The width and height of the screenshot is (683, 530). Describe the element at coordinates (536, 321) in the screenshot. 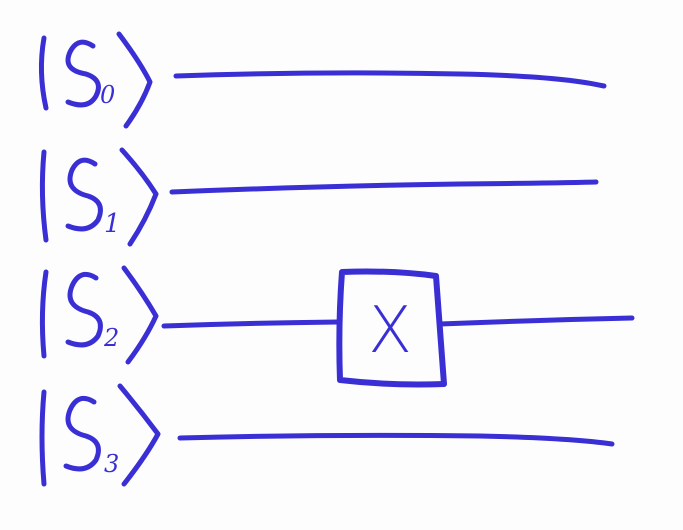

I see `wire-2-right` at that location.